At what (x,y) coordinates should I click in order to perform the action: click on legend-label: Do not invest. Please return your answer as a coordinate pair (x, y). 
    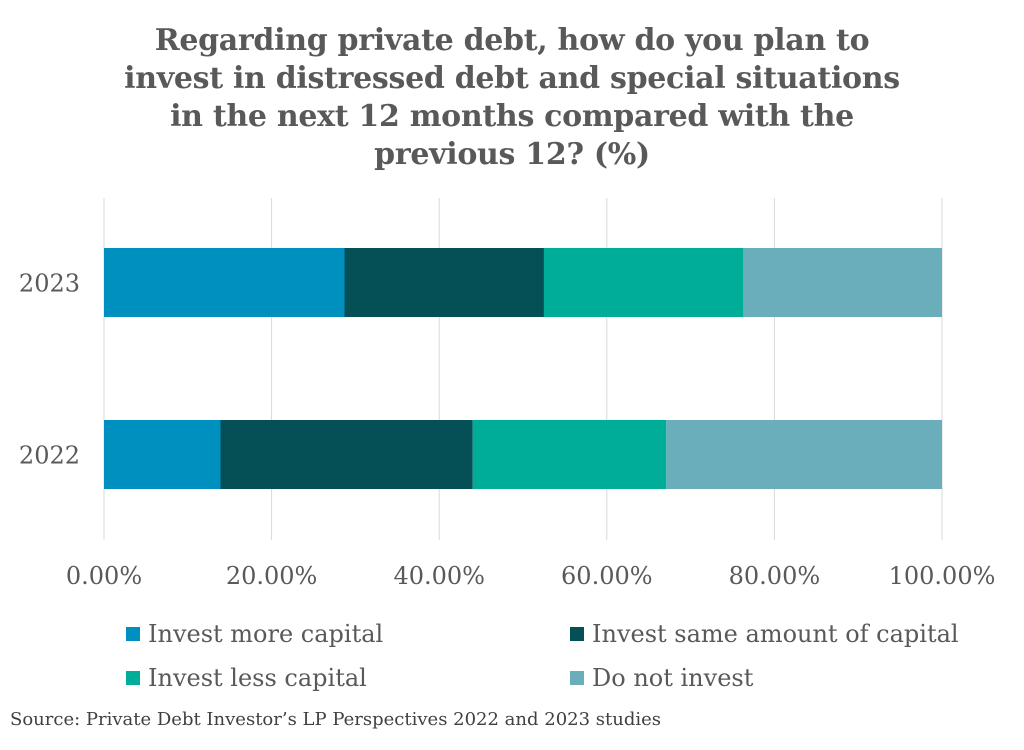
    Looking at the image, I should click on (673, 678).